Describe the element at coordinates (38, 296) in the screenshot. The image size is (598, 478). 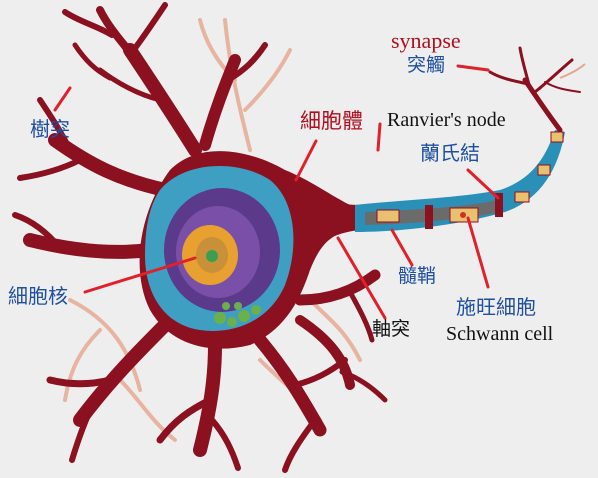
I see `nucleus-label: 細胞核` at that location.